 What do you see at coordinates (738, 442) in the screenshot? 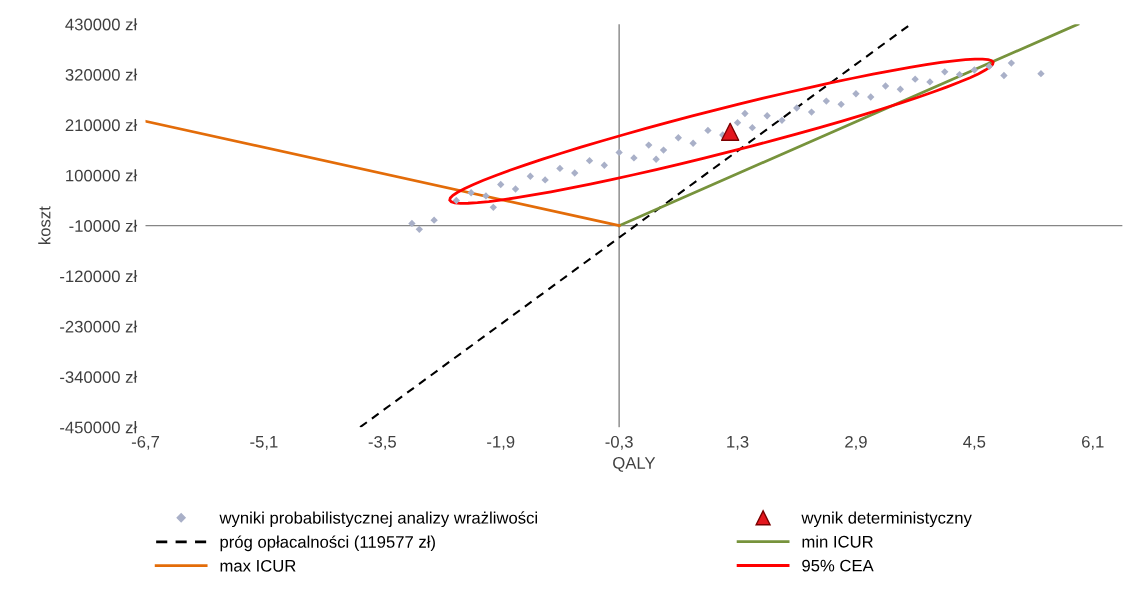
I see `x-tick-label: 1,3` at bounding box center [738, 442].